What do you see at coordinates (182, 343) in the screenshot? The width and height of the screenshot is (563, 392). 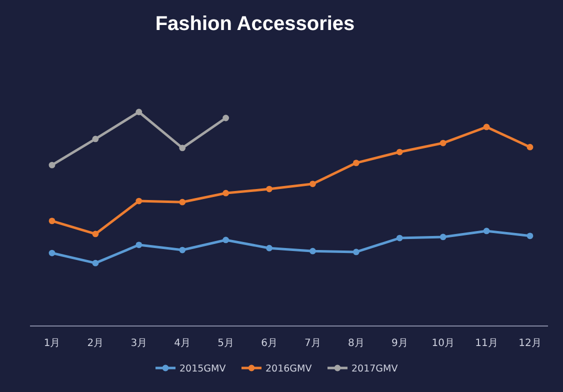 I see `x-tick-label: 4月` at bounding box center [182, 343].